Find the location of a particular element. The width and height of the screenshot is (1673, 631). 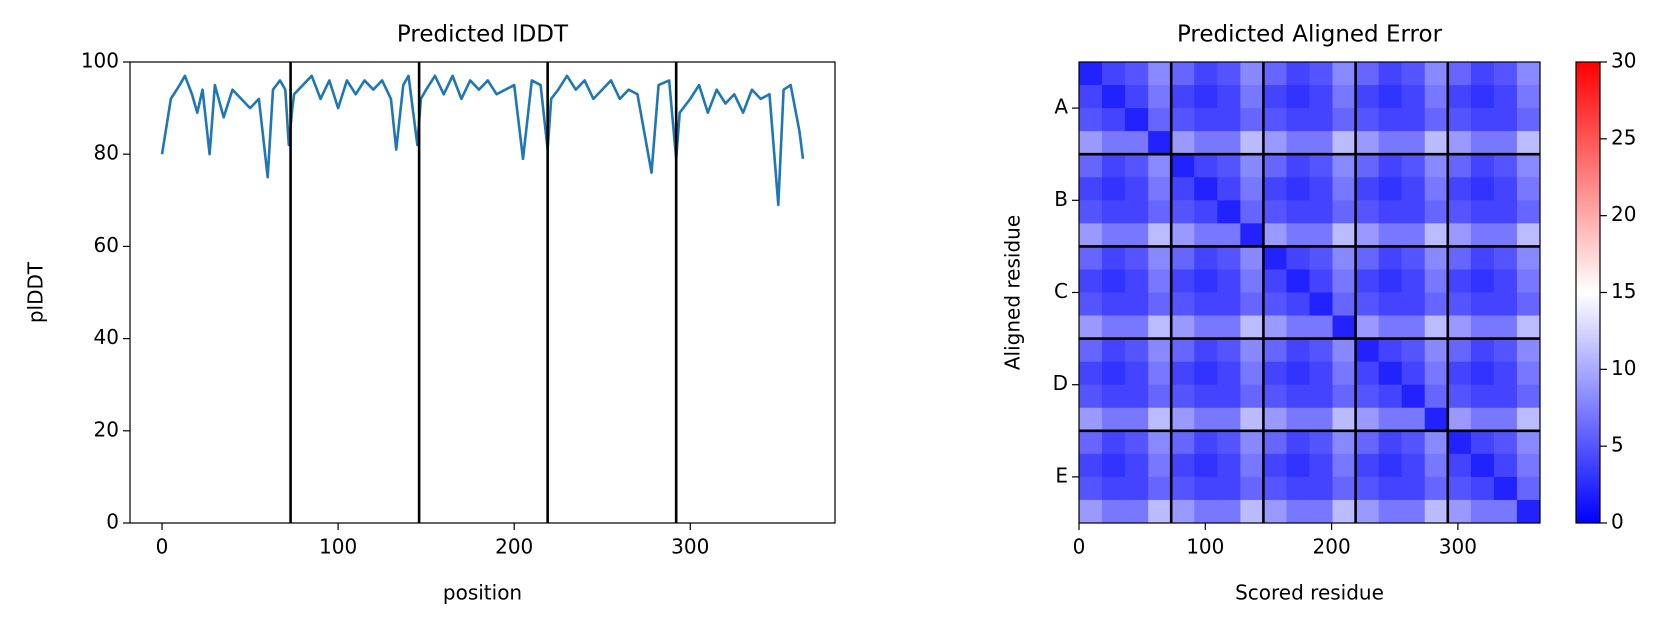

colorbar-tick-label: 15 is located at coordinates (1623, 291).